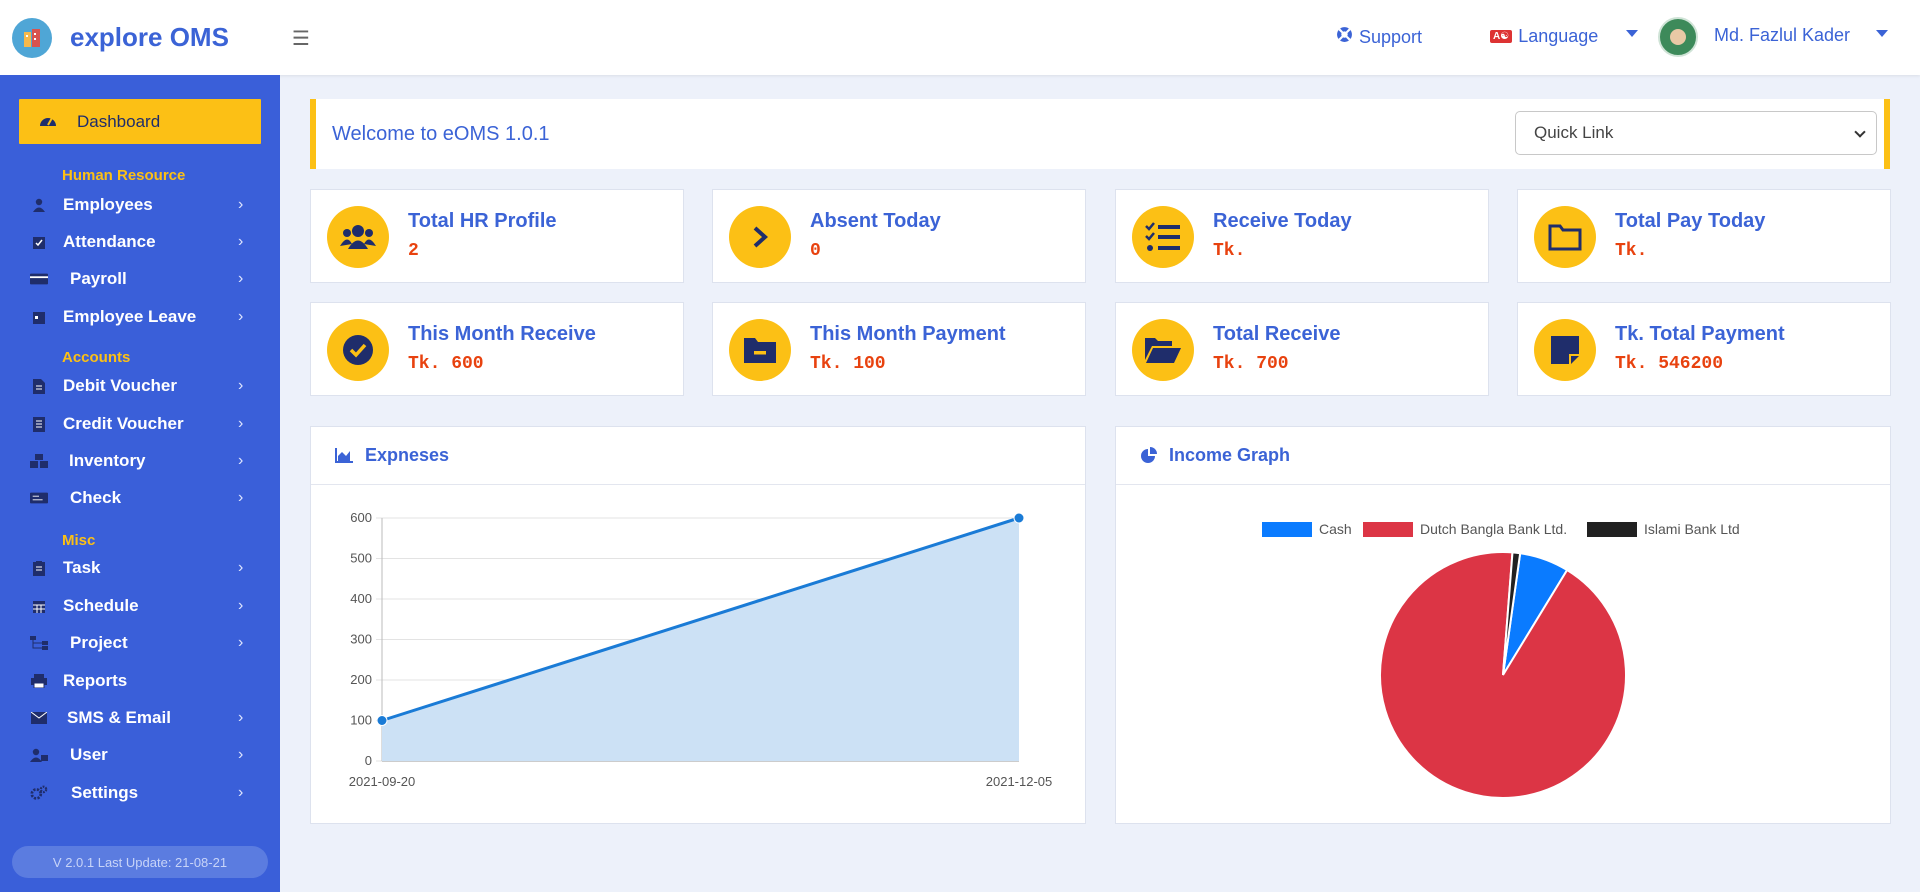  Describe the element at coordinates (875, 221) in the screenshot. I see `card-title: Absent Today` at that location.